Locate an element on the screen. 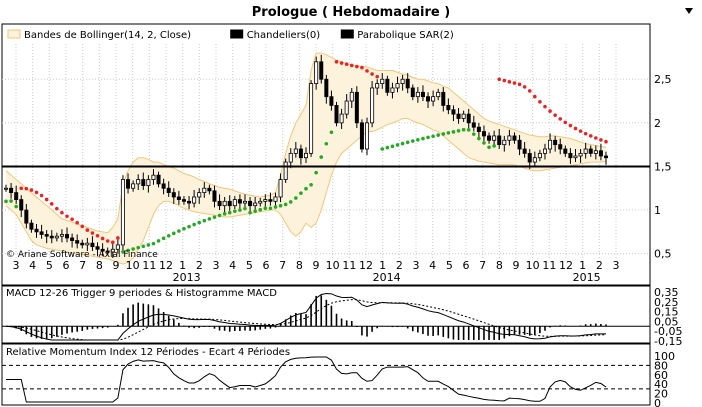 This screenshot has height=407, width=702. price-axis-label: 2 is located at coordinates (657, 123).